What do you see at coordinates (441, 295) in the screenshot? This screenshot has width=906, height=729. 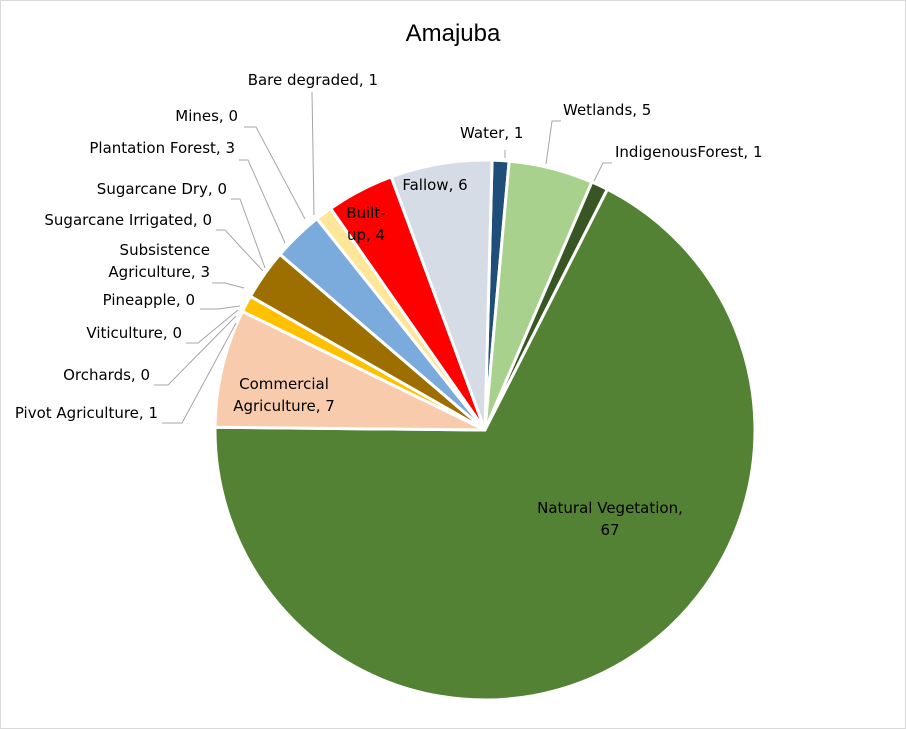 I see `pie-slice-fallow` at bounding box center [441, 295].